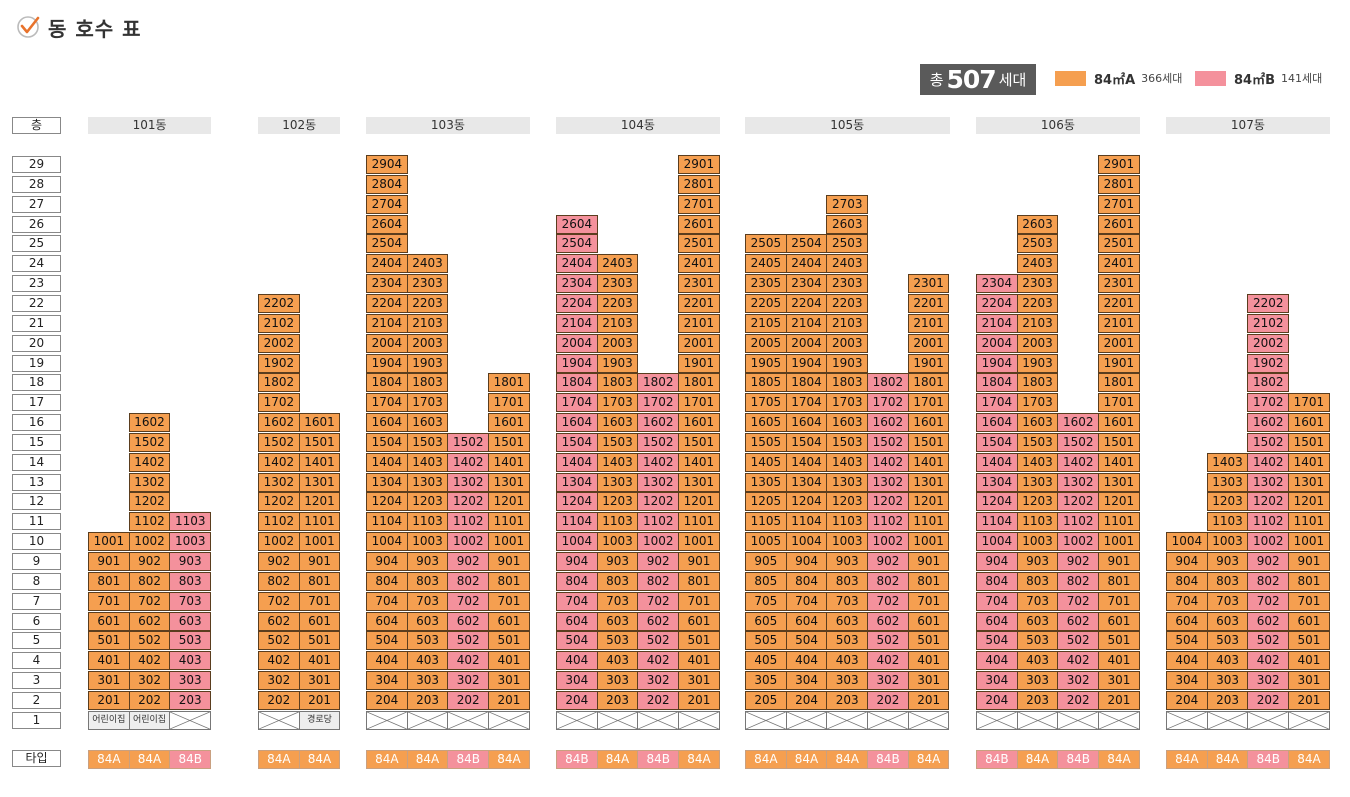 This screenshot has height=797, width=1350. What do you see at coordinates (699, 363) in the screenshot?
I see `unit-cell: 1901` at bounding box center [699, 363].